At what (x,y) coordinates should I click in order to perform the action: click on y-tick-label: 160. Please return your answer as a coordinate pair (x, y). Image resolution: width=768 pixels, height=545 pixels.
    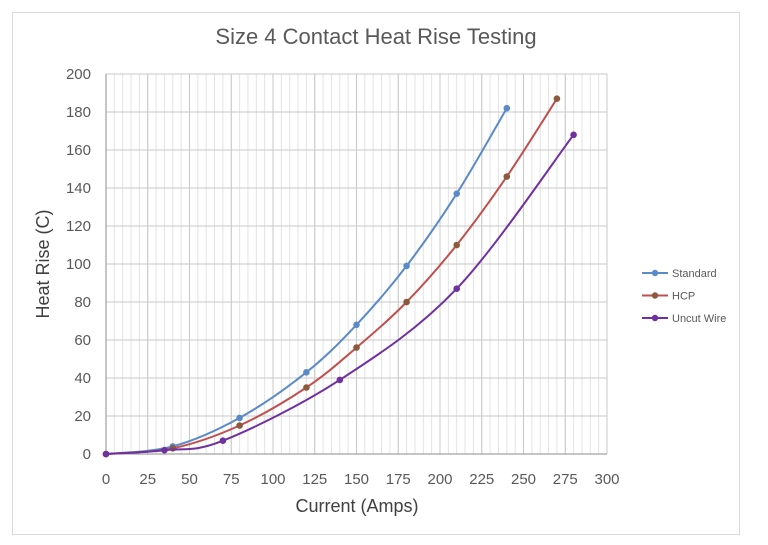
    Looking at the image, I should click on (78, 150).